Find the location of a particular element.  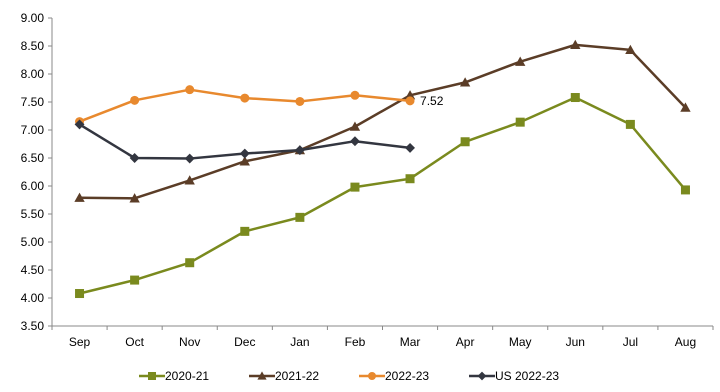

legend-item: US 2022-23 is located at coordinates (514, 376).